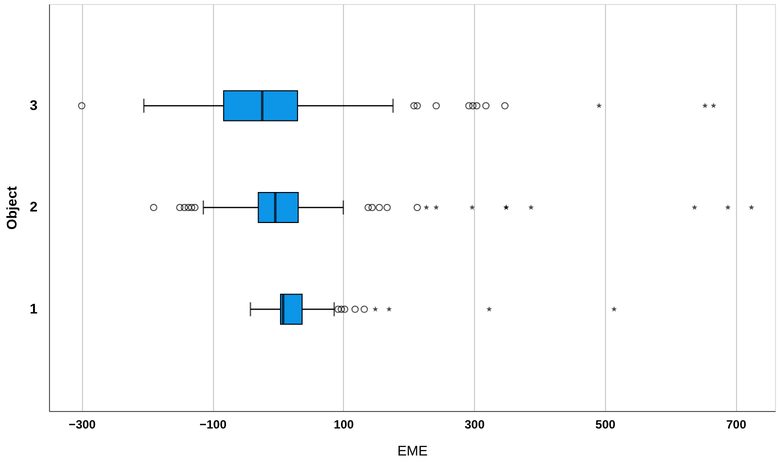 The image size is (781, 464). Describe the element at coordinates (12, 208) in the screenshot. I see `y-axis-title: Object` at that location.